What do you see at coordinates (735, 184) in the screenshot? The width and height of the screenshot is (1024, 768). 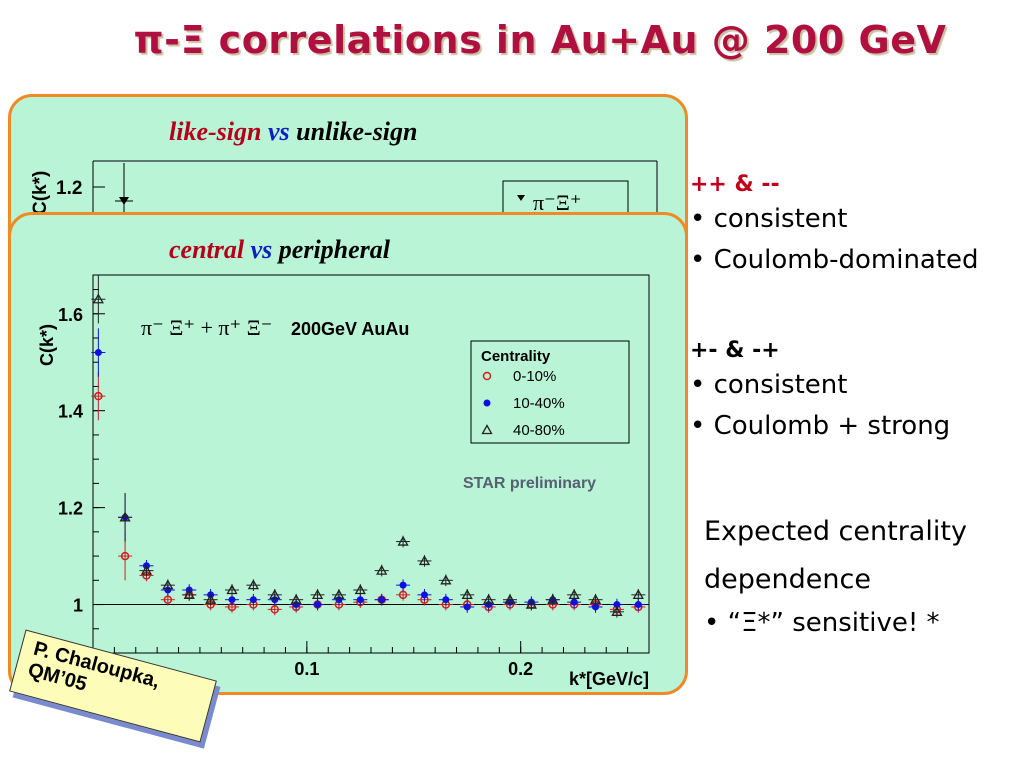 I see `like-sign-heading: ++ & --` at bounding box center [735, 184].